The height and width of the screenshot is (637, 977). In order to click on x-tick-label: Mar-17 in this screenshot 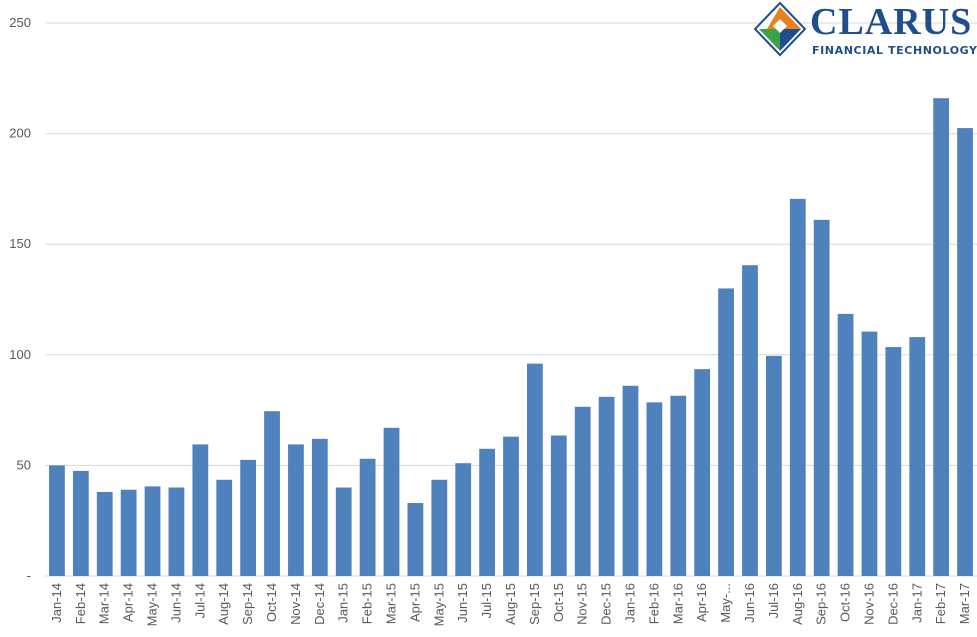, I will do `click(964, 603)`.